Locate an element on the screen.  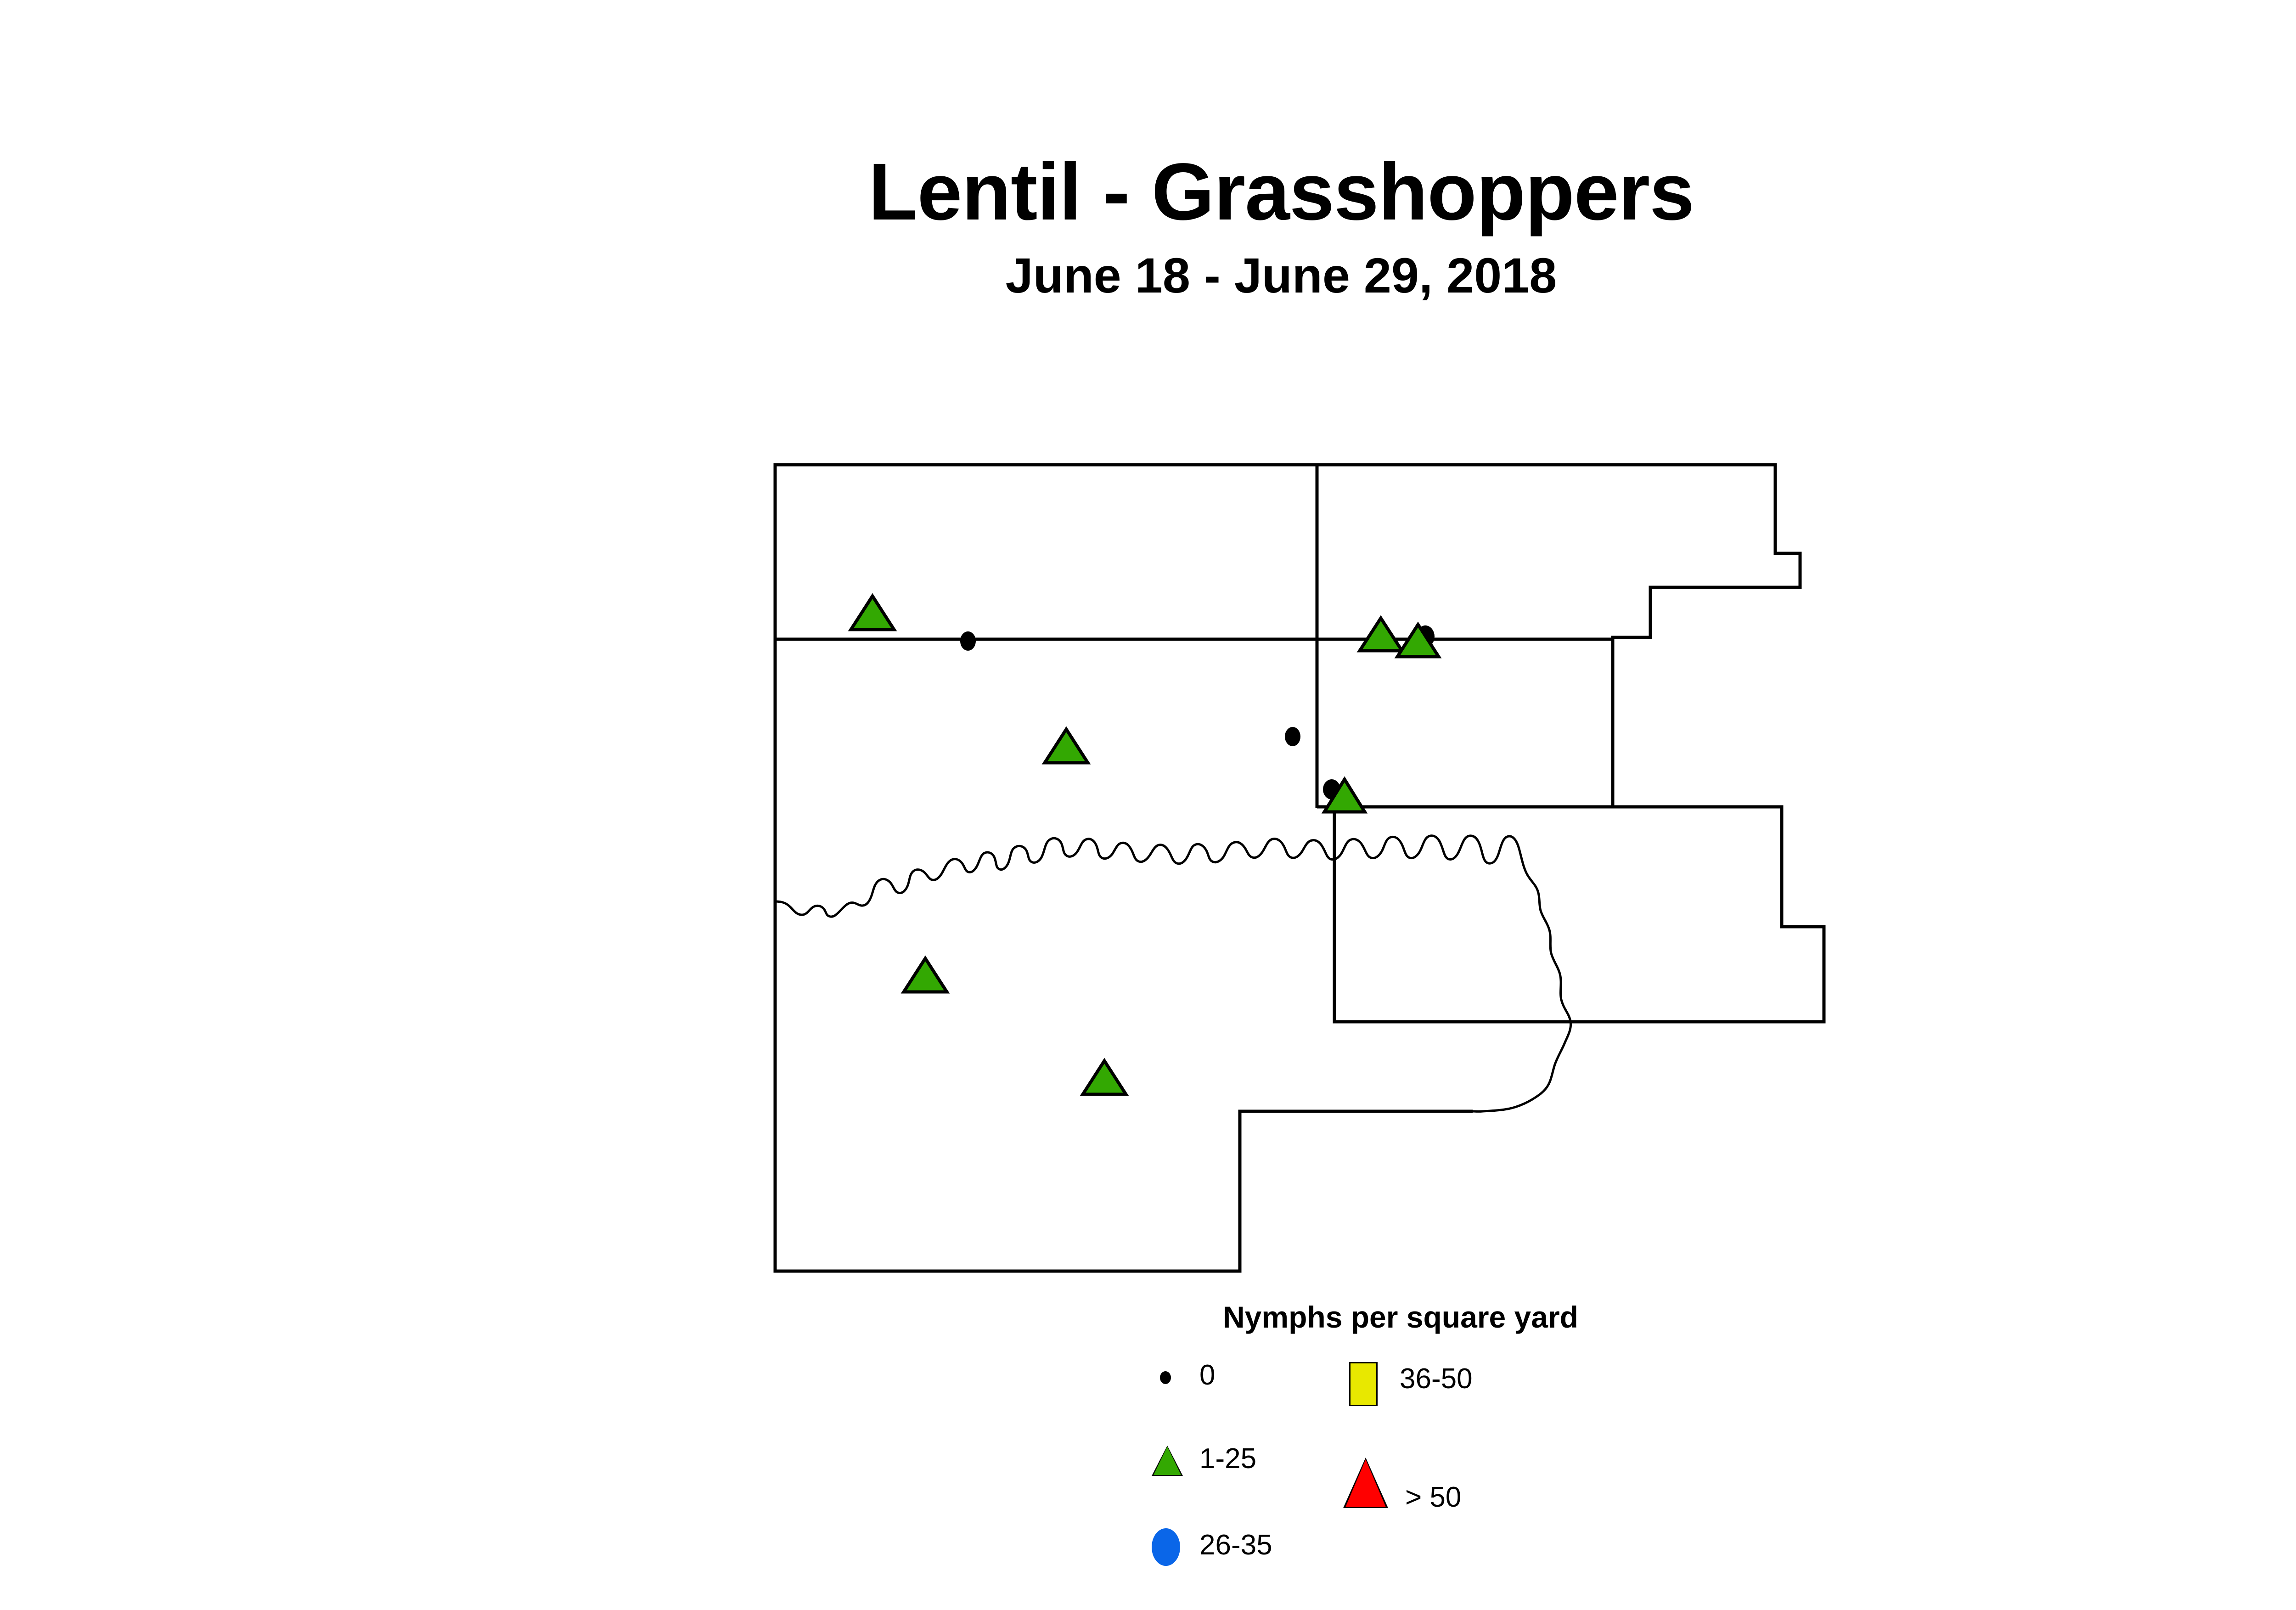
blue-ellipse-icon is located at coordinates (1167, 1547).